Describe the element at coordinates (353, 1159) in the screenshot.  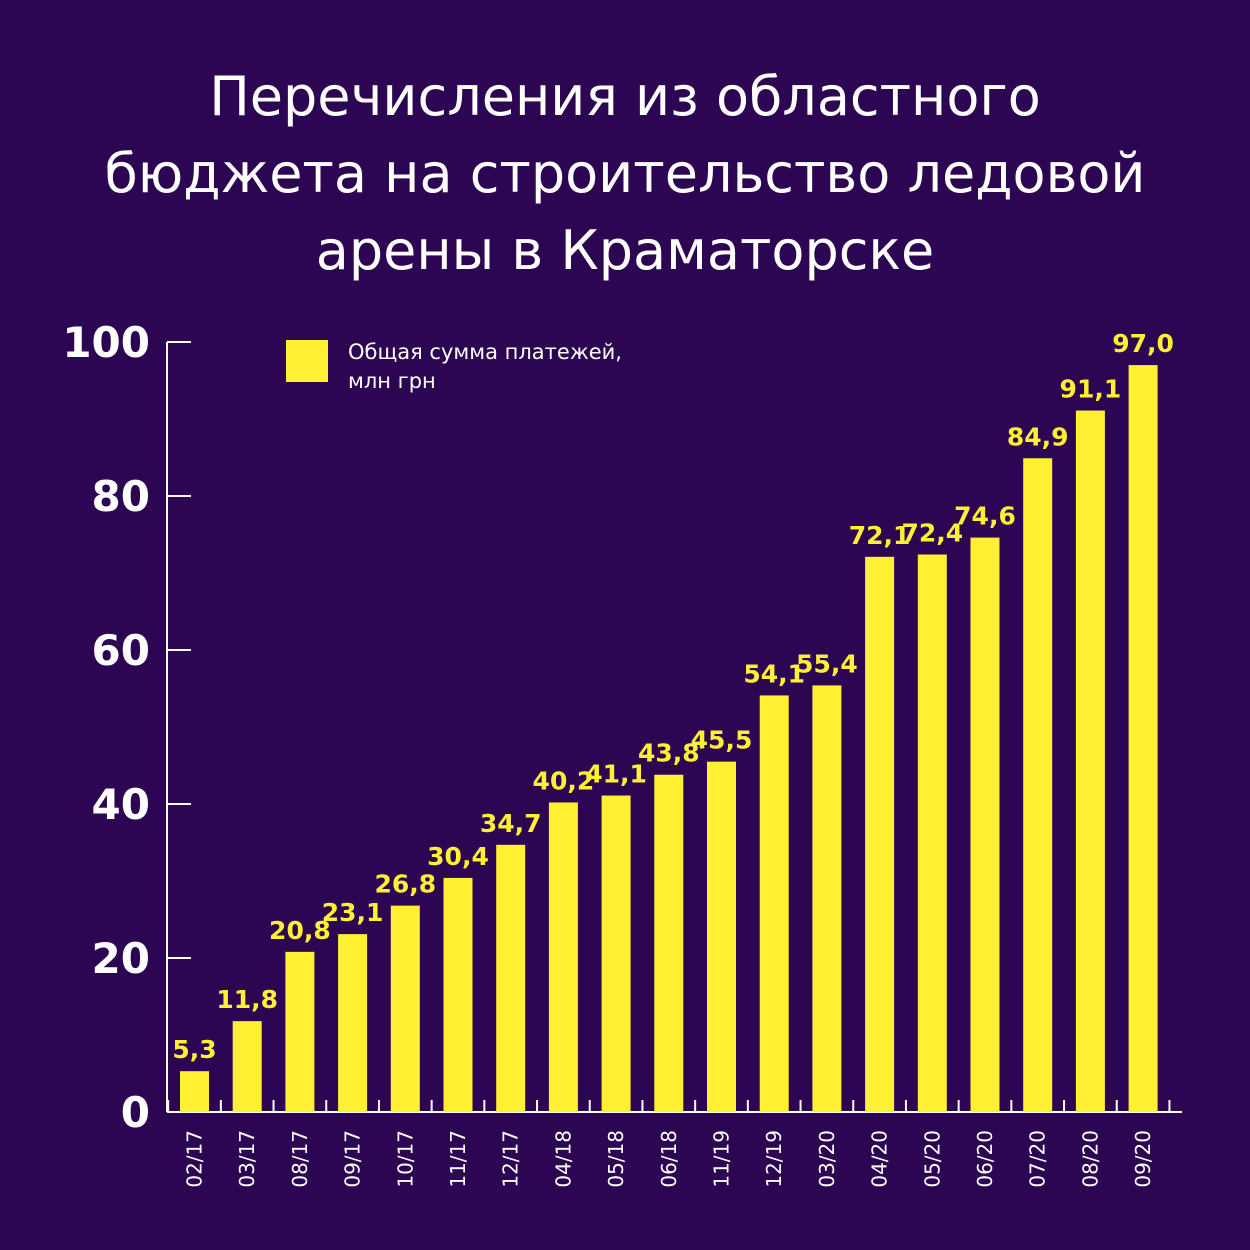
I see `x-tick-label: 09/17` at that location.